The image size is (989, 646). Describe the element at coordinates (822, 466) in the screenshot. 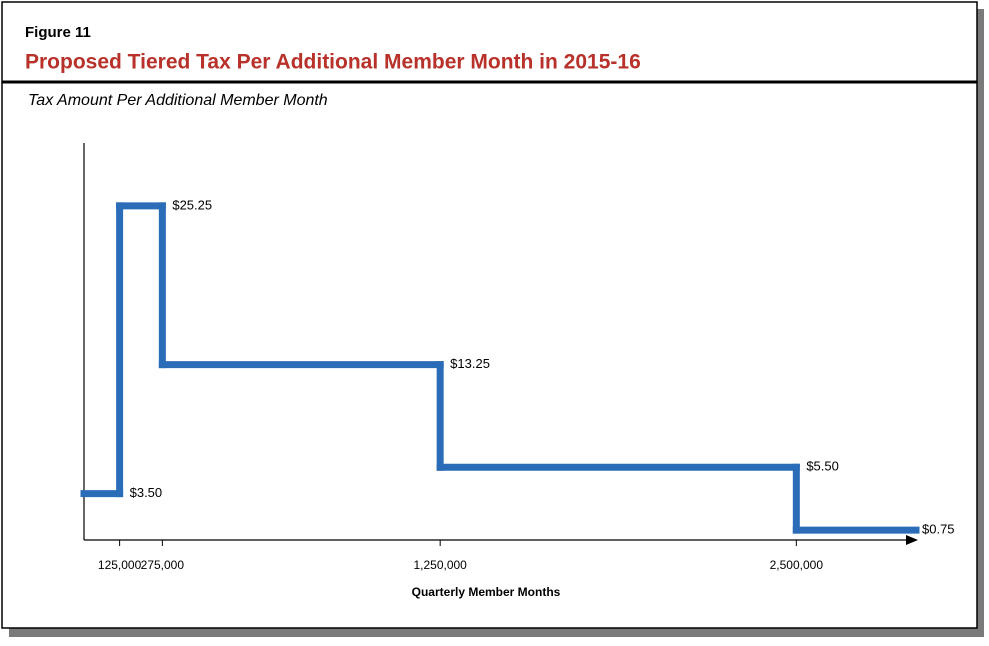

I see `value-label: $5.50` at that location.